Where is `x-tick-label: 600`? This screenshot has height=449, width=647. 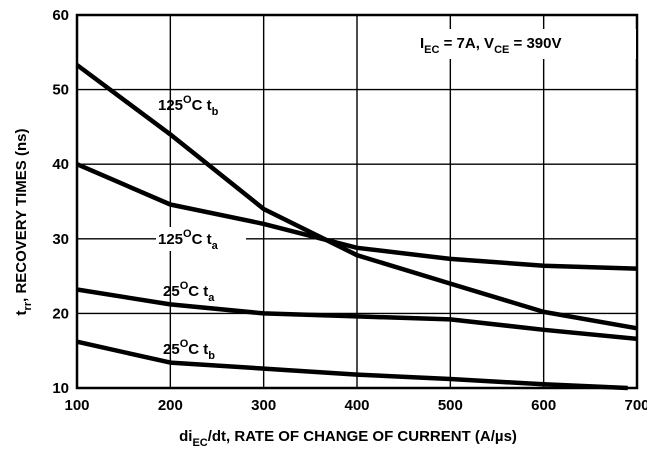 x-tick-label: 600 is located at coordinates (543, 405).